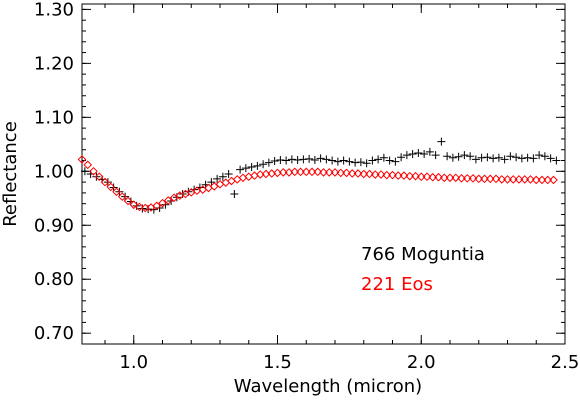 The height and width of the screenshot is (403, 580). What do you see at coordinates (54, 10) in the screenshot?
I see `y-tick-label: 1.30` at bounding box center [54, 10].